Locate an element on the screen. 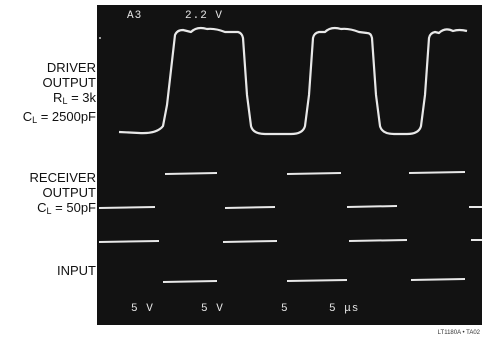  input-trace is located at coordinates (290, 261).